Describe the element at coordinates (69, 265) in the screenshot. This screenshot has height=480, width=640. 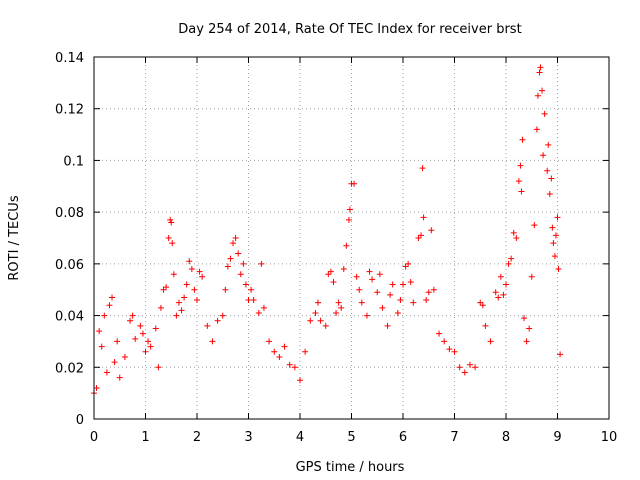
I see `y-tick-label: 0.06` at that location.